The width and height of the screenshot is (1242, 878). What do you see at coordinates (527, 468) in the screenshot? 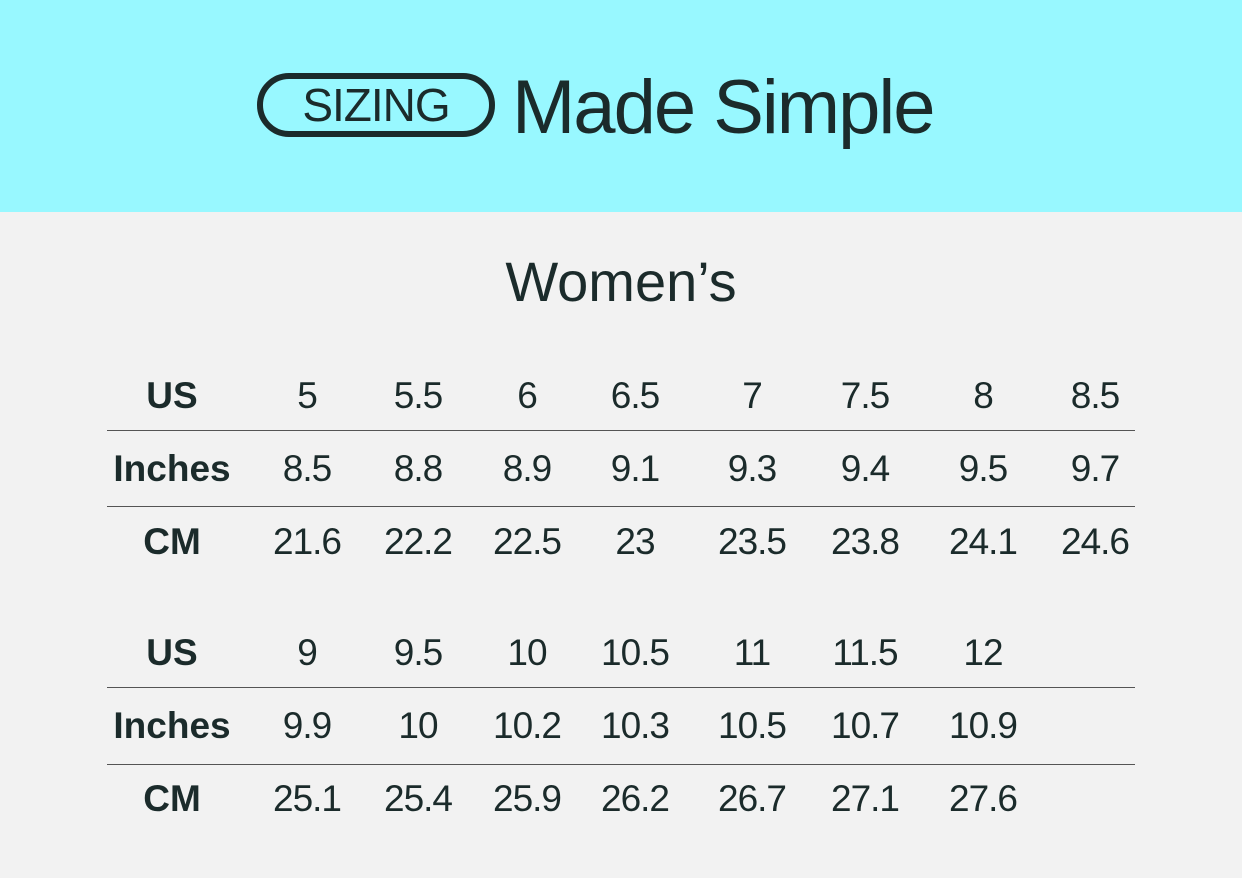
I see `table-cell: 8.9` at bounding box center [527, 468].